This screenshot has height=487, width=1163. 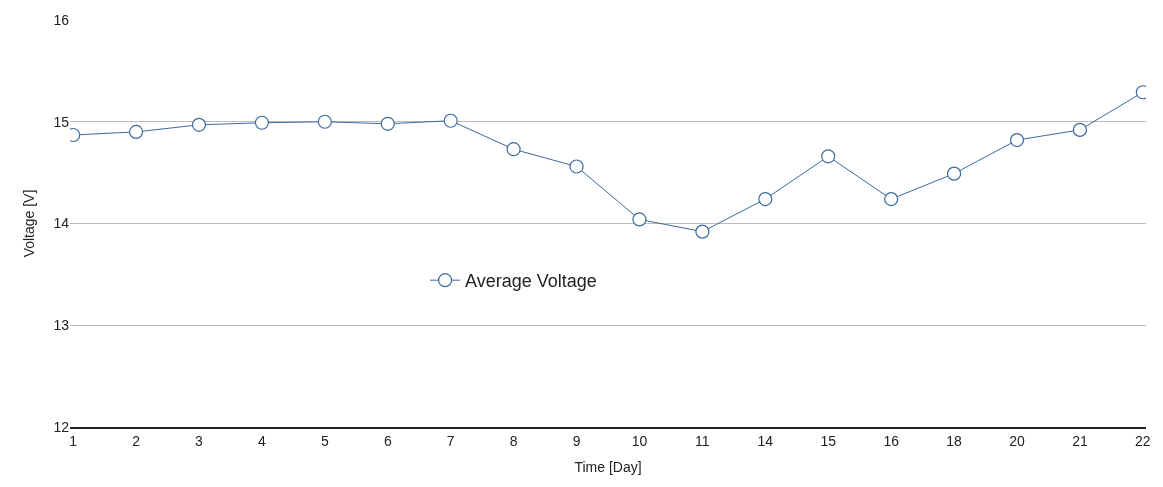 What do you see at coordinates (61, 325) in the screenshot?
I see `y-tick-label: 13` at bounding box center [61, 325].